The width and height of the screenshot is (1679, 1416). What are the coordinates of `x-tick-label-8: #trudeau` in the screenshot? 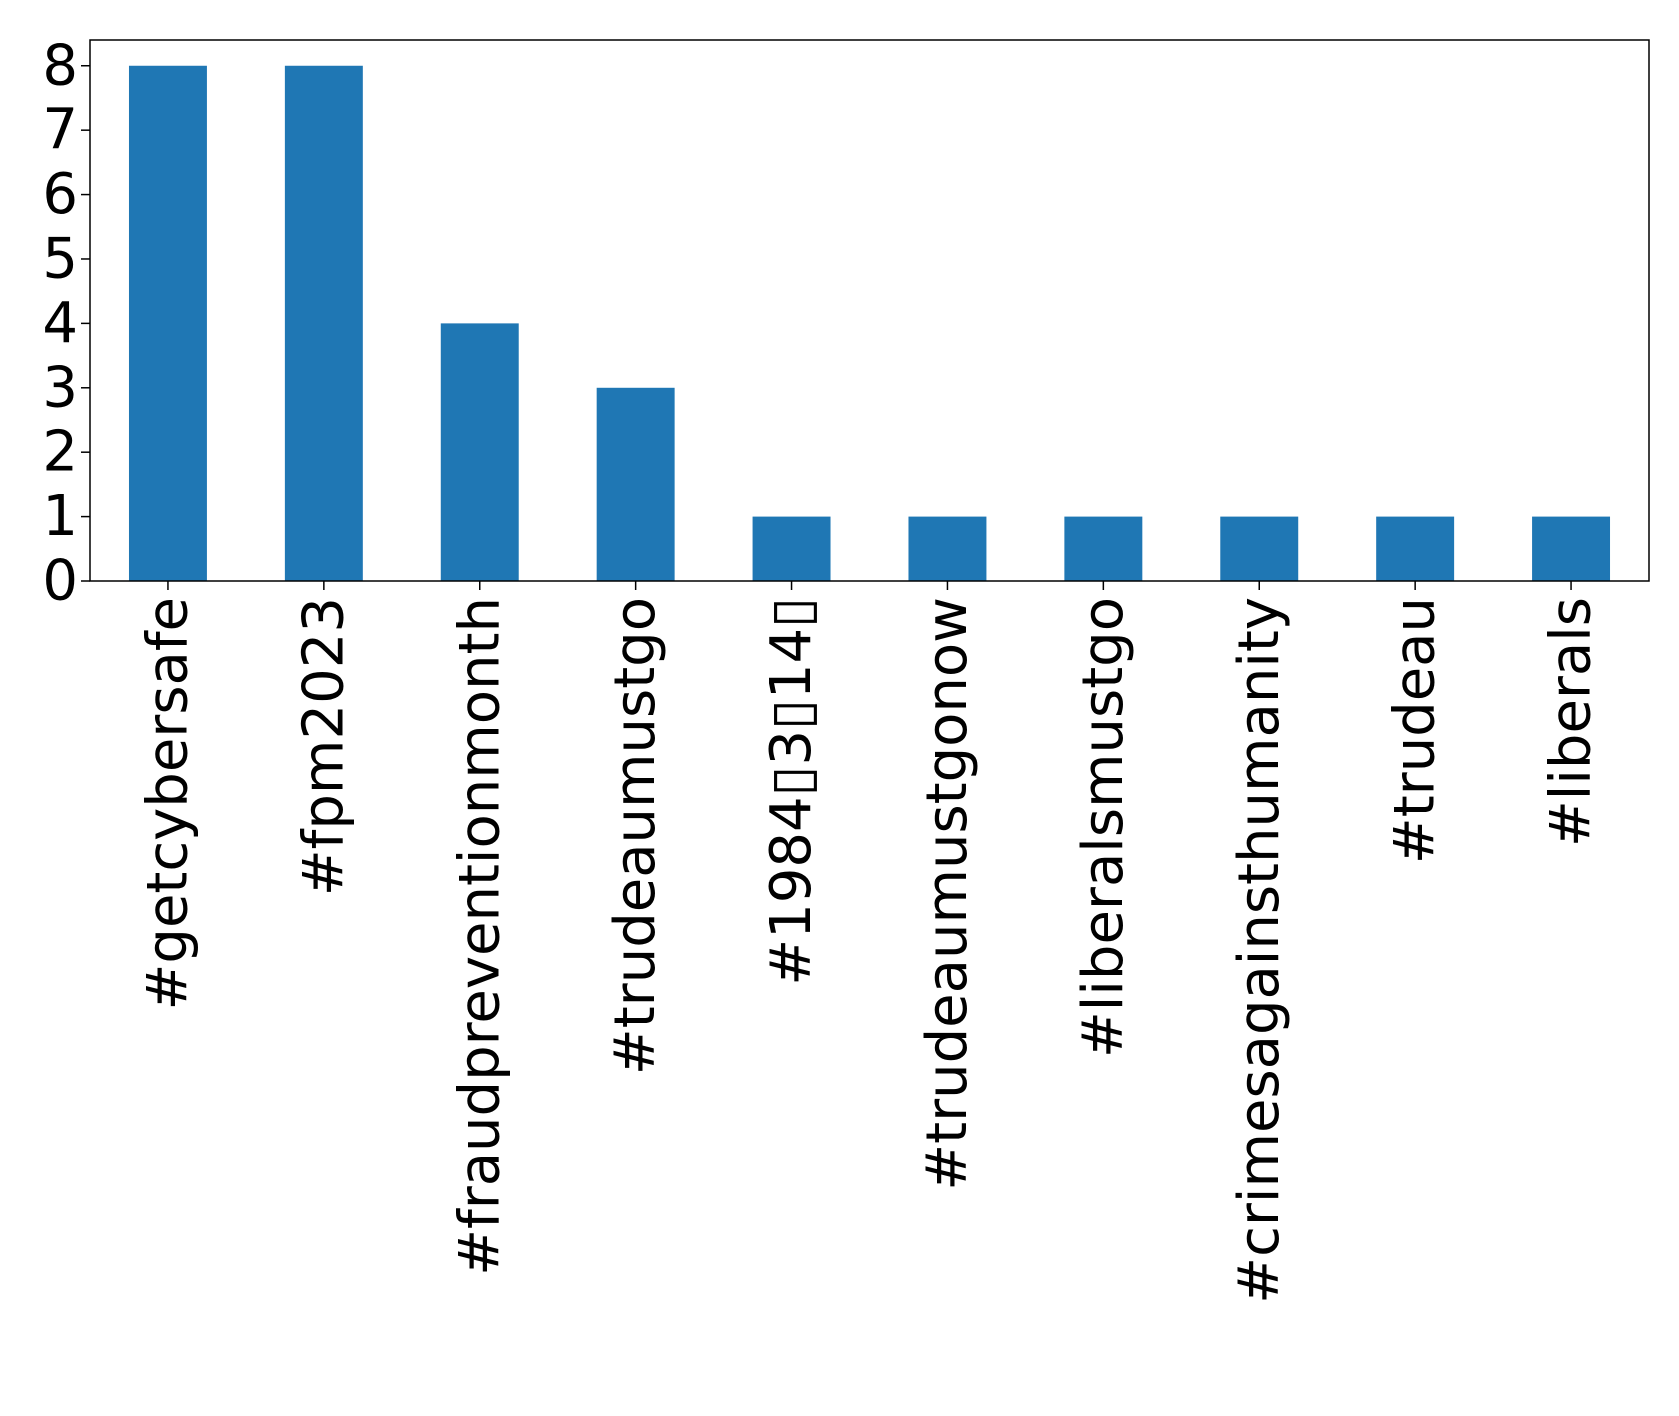 It's located at (1415, 730).